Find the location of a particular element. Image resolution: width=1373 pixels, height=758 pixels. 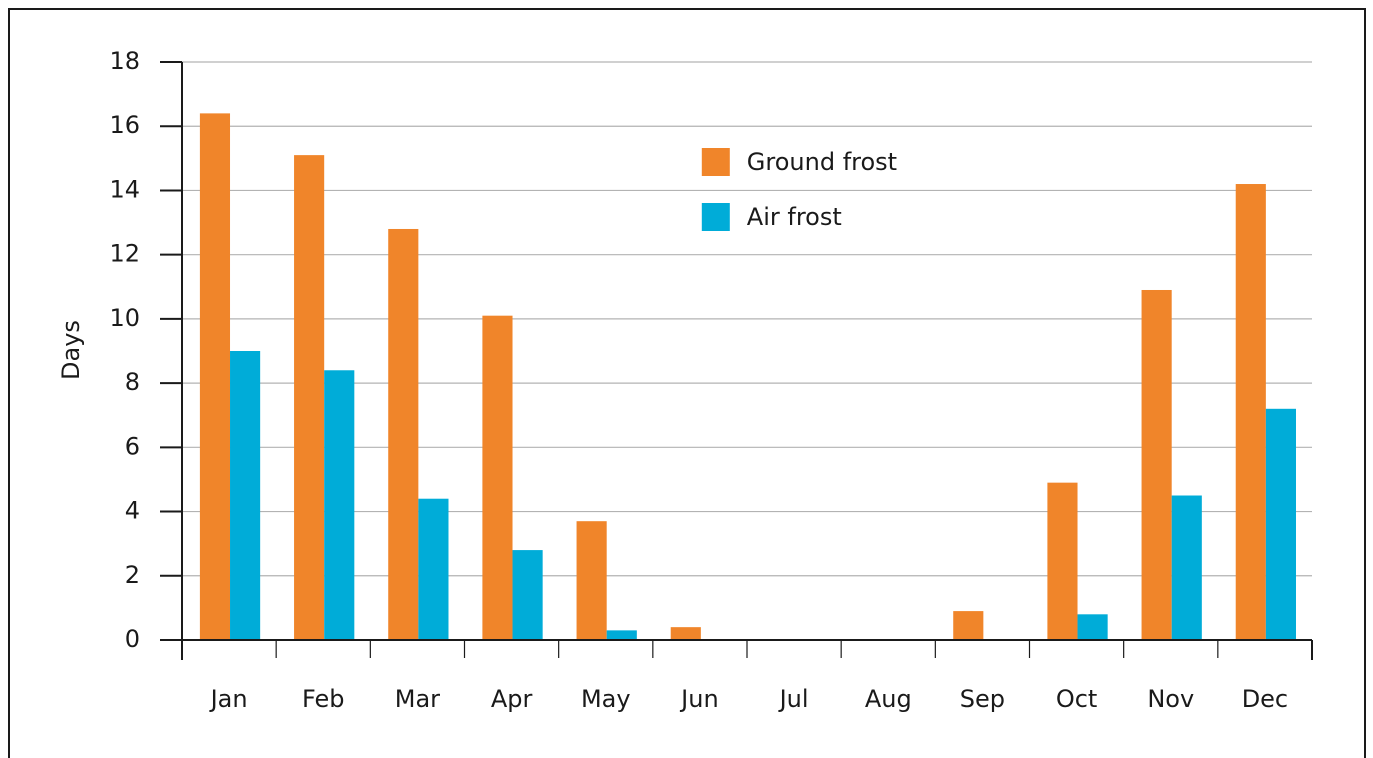

x-tick-label: Oct is located at coordinates (1077, 699).